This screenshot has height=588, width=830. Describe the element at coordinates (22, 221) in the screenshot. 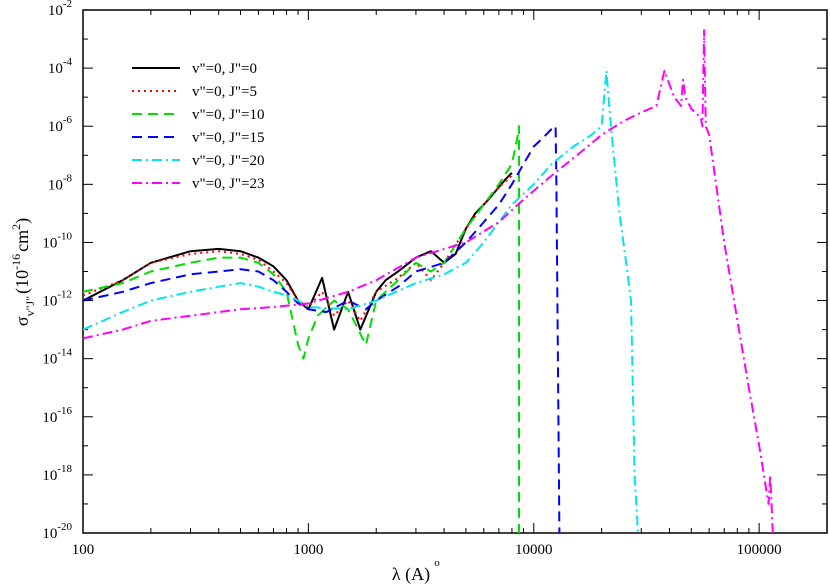

I see `y-axis-title-close: )` at that location.